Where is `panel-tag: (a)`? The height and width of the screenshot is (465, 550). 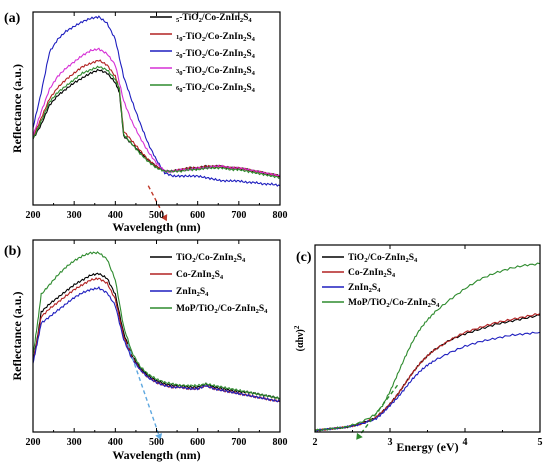 panel-tag: (a) is located at coordinates (12, 18).